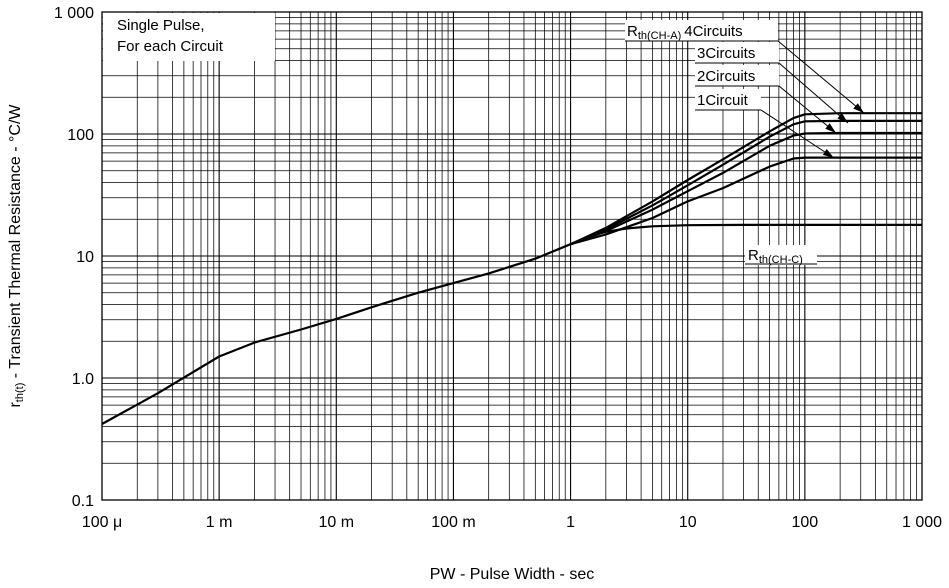 The image size is (949, 588). What do you see at coordinates (659, 36) in the screenshot?
I see `series-label-subscript: th(CH-A)` at bounding box center [659, 36].